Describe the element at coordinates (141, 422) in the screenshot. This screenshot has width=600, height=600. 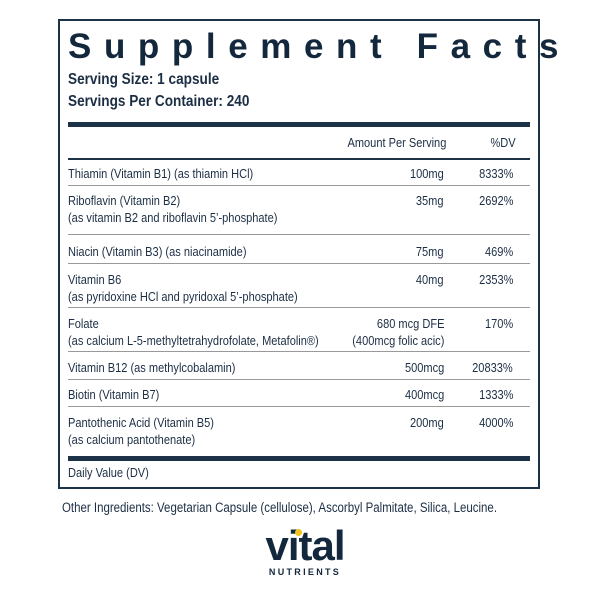
I see `nutrient-name: Pantothenic Acid (Vitamin B5)` at that location.